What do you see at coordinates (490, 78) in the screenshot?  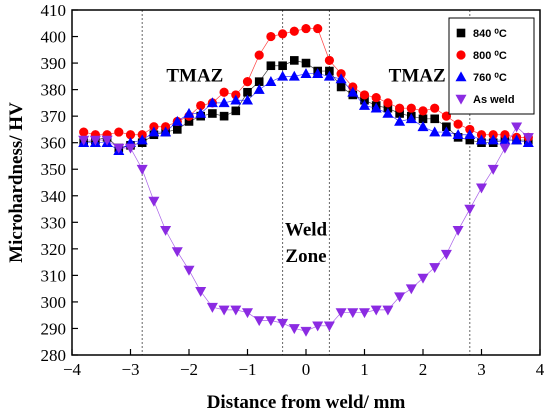 I see `legend-entry: 760 ⁰C` at bounding box center [490, 78].